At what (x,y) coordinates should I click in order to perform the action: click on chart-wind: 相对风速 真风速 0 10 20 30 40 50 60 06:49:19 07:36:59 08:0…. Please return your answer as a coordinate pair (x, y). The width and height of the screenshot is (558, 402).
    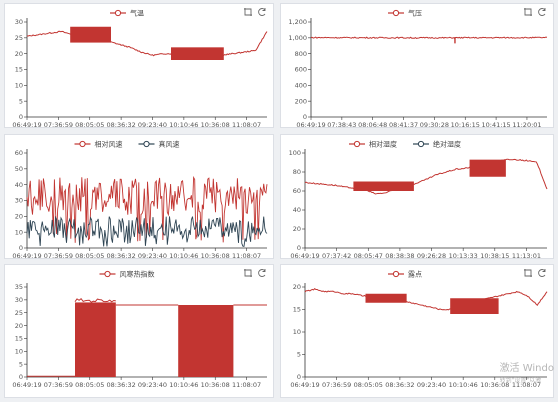
    Looking at the image, I should click on (140, 200).